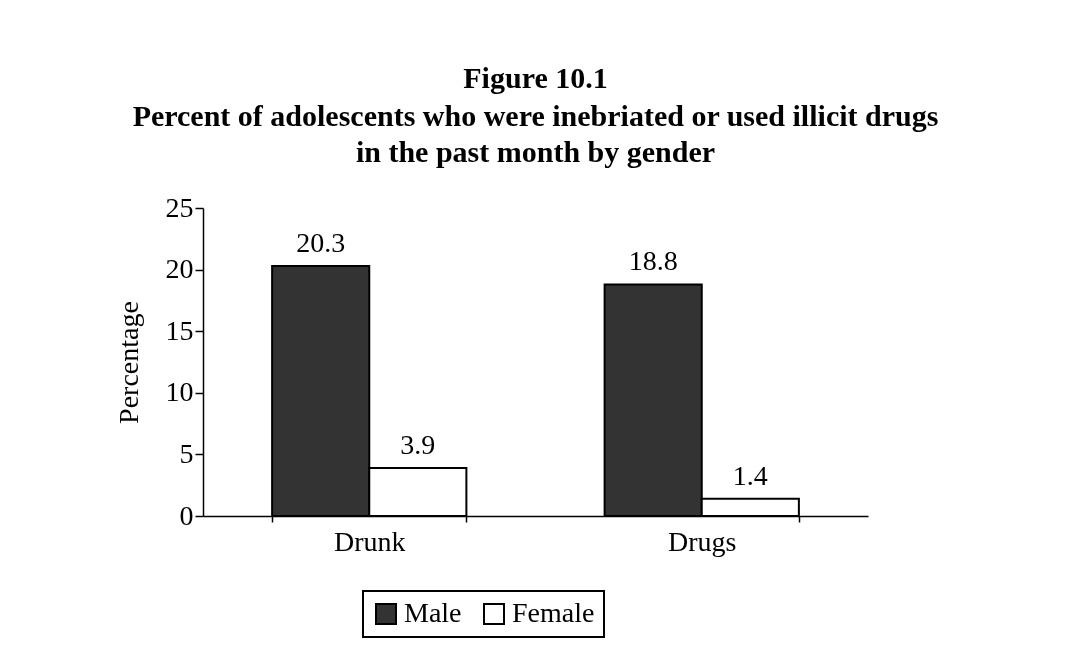  Describe the element at coordinates (750, 475) in the screenshot. I see `data-label: 1.4` at that location.